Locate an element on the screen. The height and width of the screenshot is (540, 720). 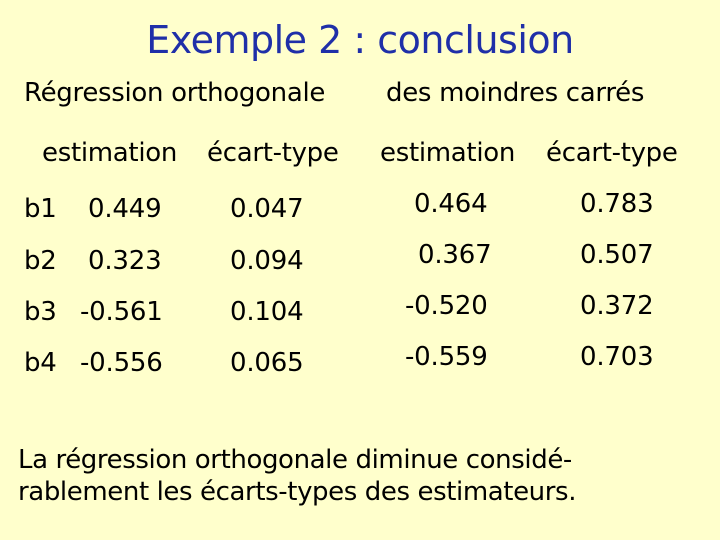
ls-stddev-value: 0.507 is located at coordinates (617, 255).